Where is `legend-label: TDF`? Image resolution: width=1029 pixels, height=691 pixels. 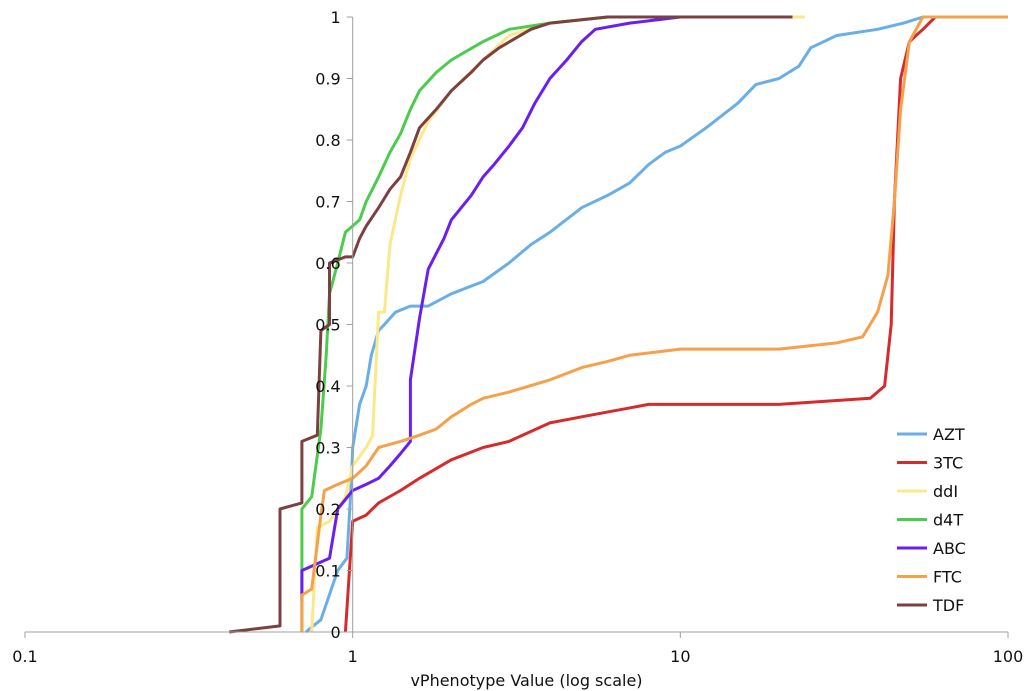 legend-label: TDF is located at coordinates (948, 605).